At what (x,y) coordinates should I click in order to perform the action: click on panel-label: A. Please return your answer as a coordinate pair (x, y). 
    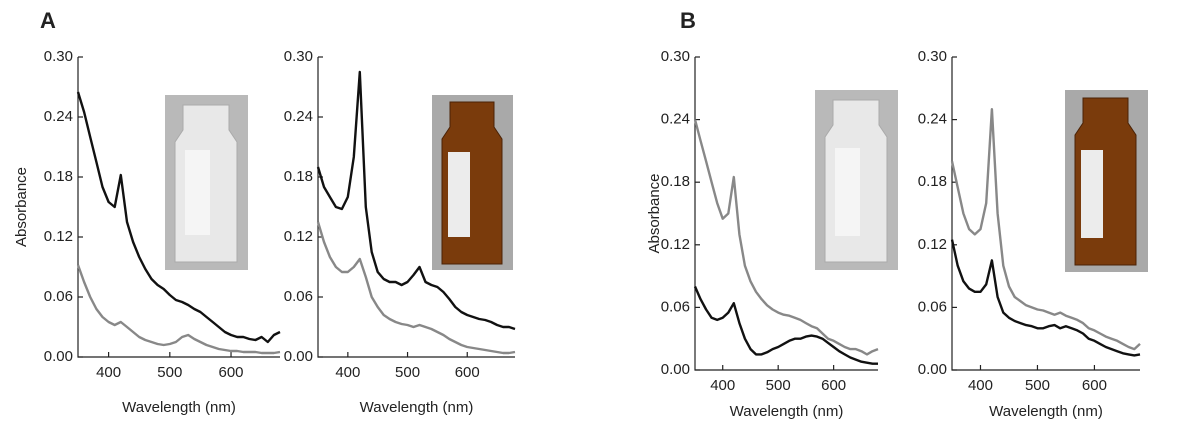
    Looking at the image, I should click on (48, 20).